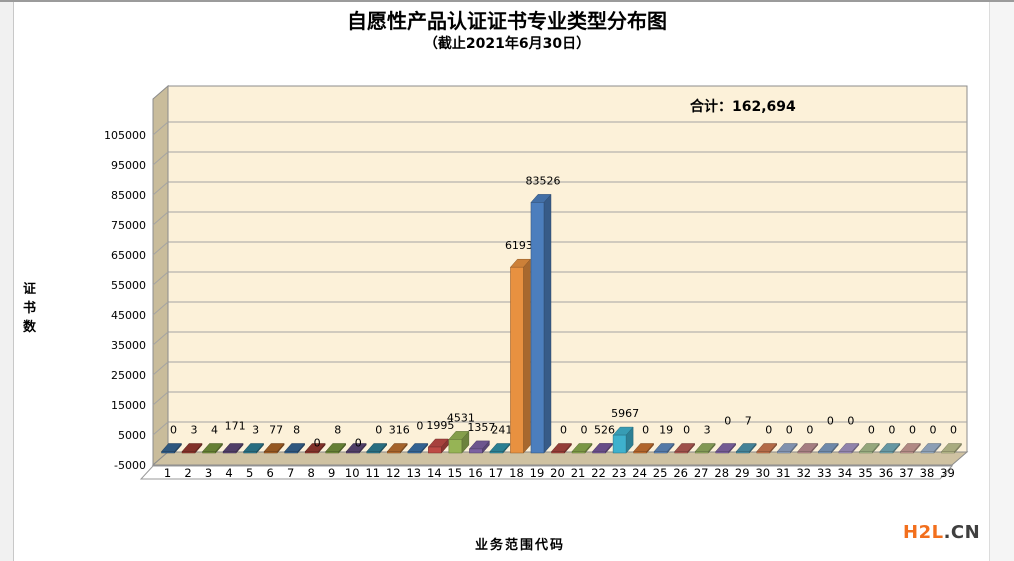 This screenshot has width=1014, height=561. I want to click on bar-value-label: 77, so click(276, 430).